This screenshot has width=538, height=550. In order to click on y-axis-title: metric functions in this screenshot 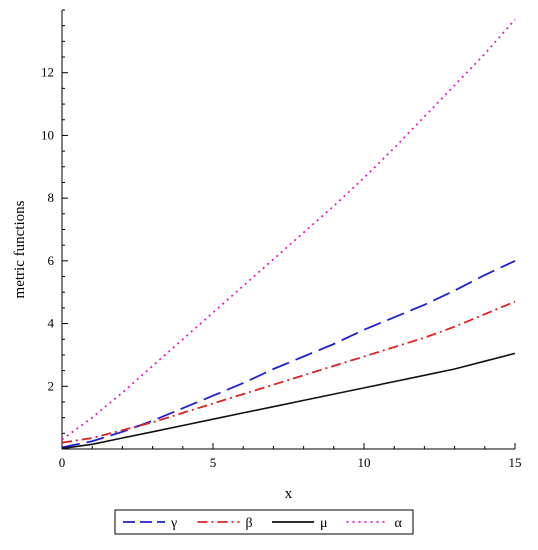, I will do `click(20, 249)`.